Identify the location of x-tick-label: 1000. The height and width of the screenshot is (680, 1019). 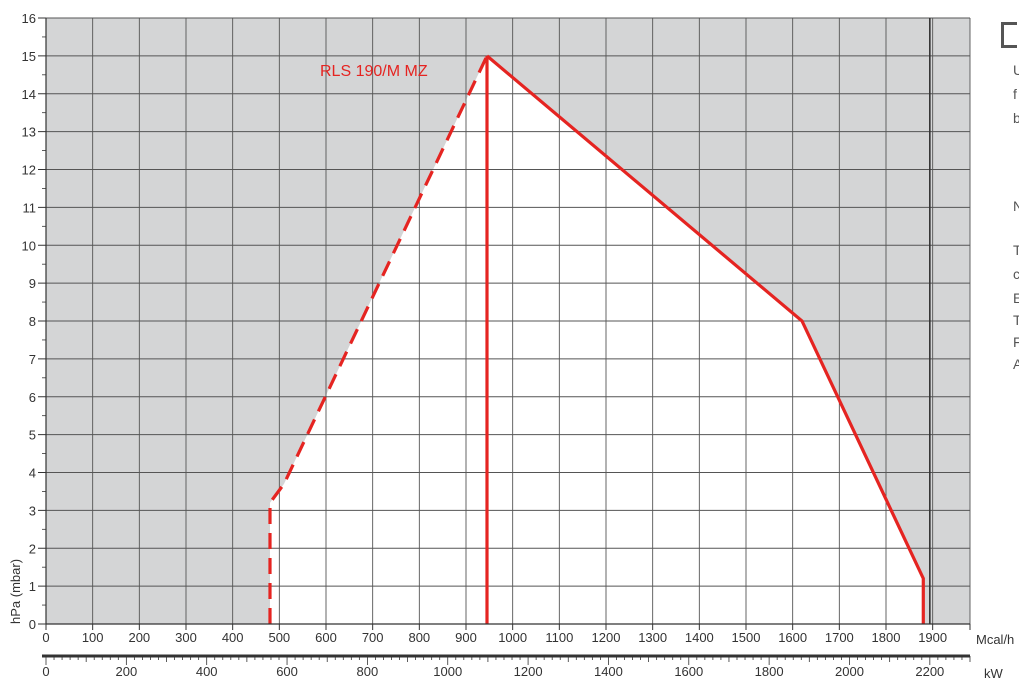
(512, 637).